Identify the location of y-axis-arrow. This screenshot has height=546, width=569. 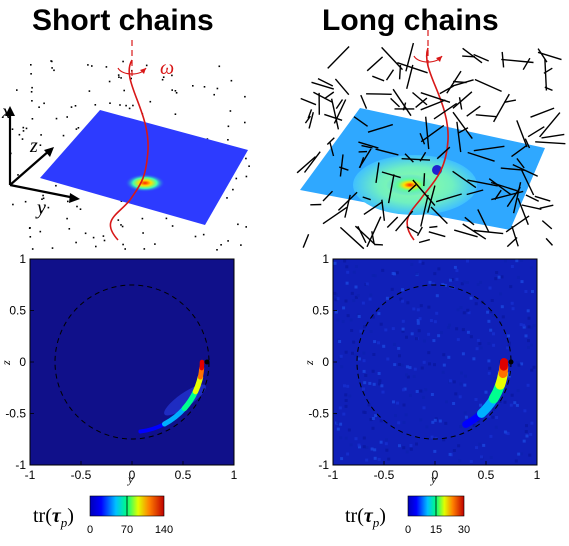
(42, 191).